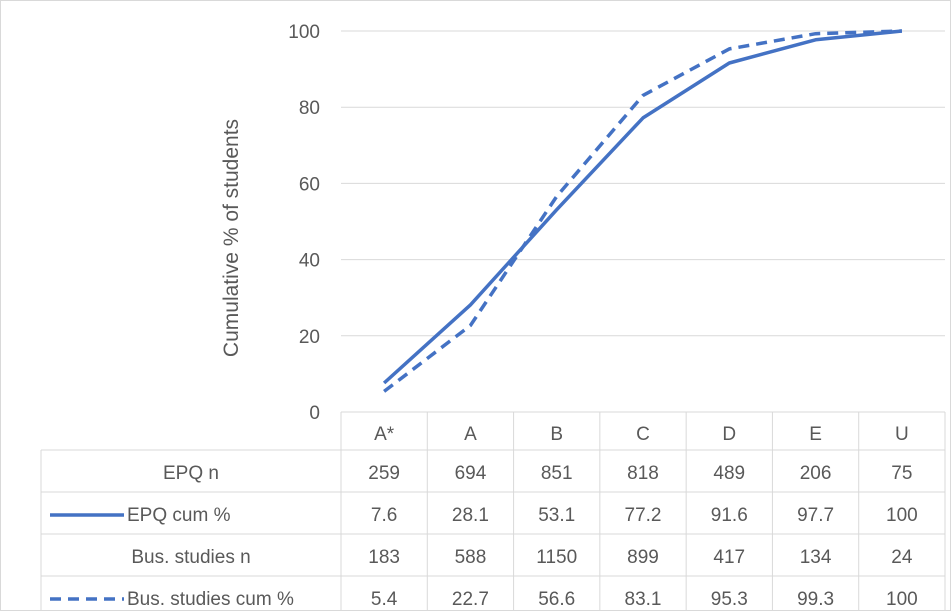  I want to click on table-cell: 5.4, so click(384, 599).